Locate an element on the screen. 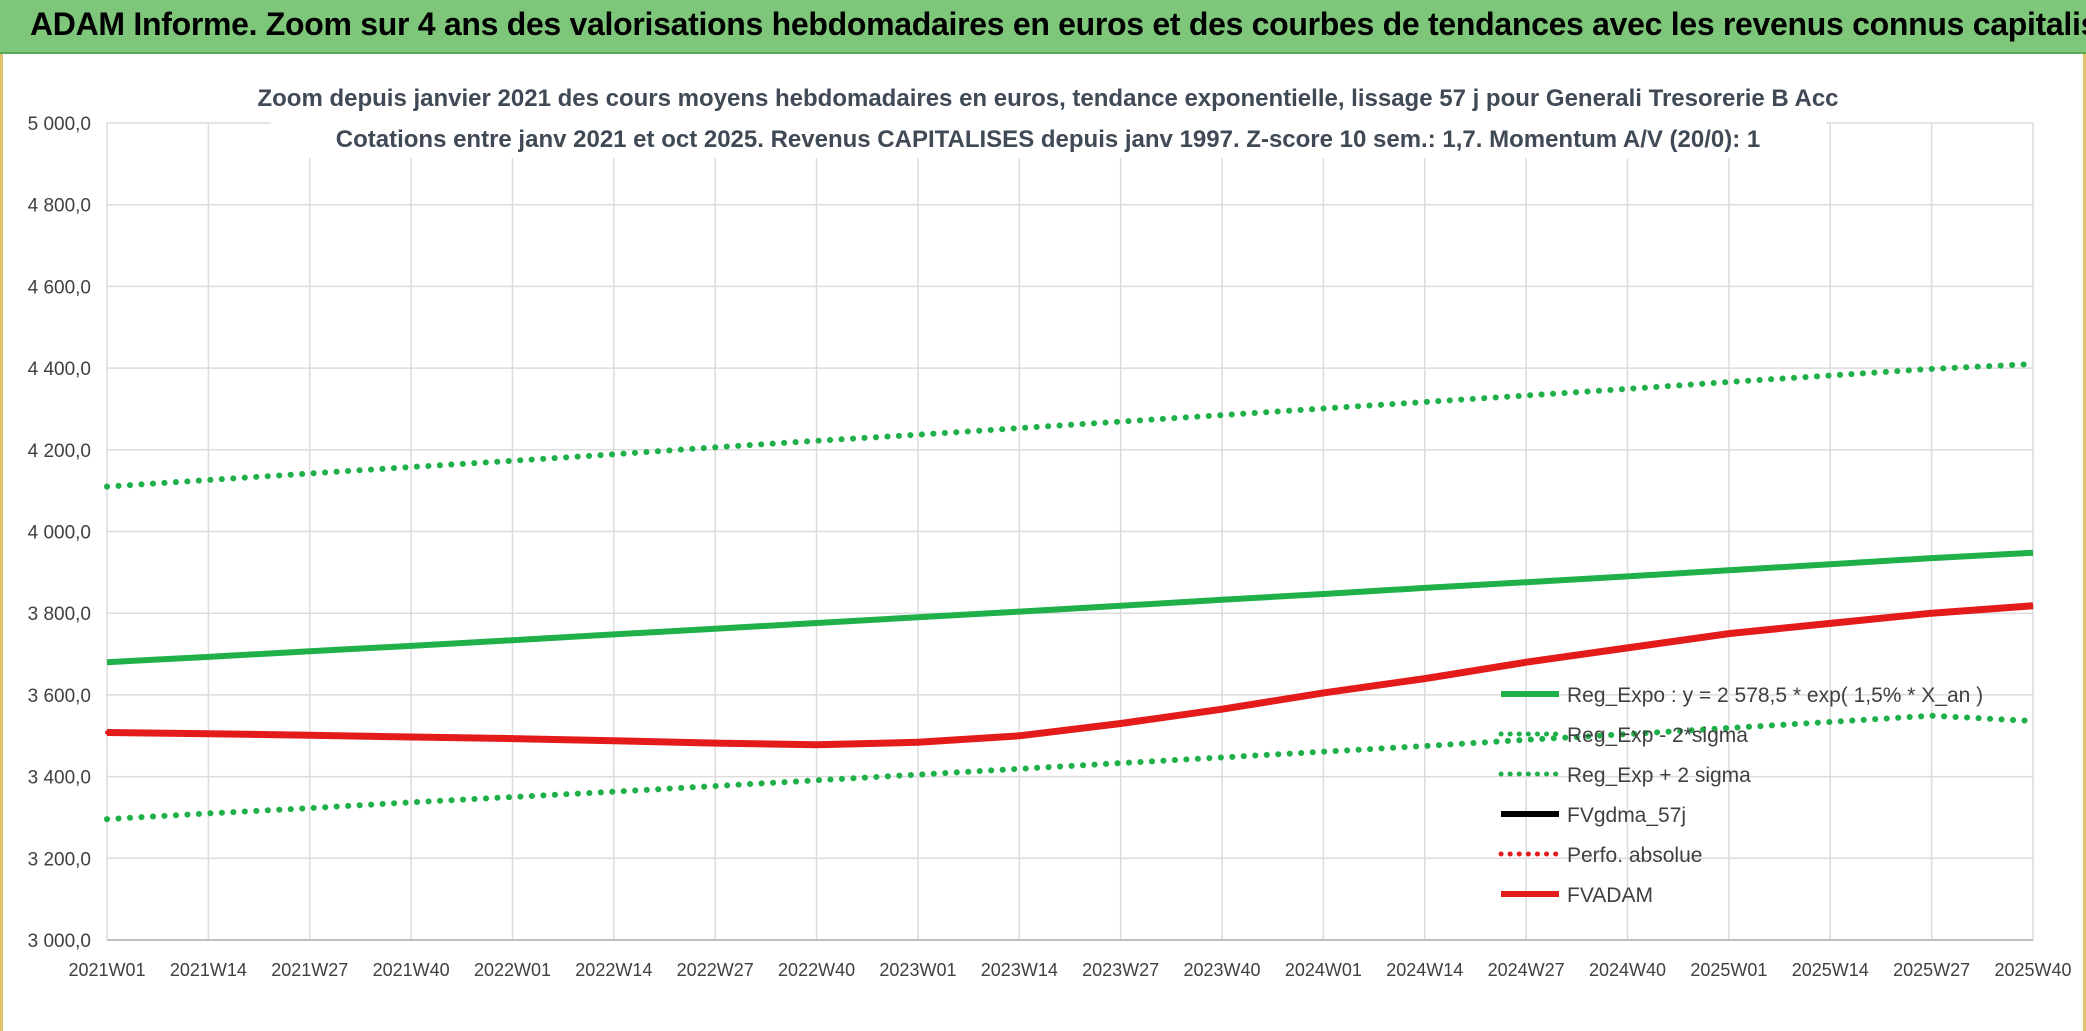  x-tick-label: 2023W14 is located at coordinates (1019, 970).